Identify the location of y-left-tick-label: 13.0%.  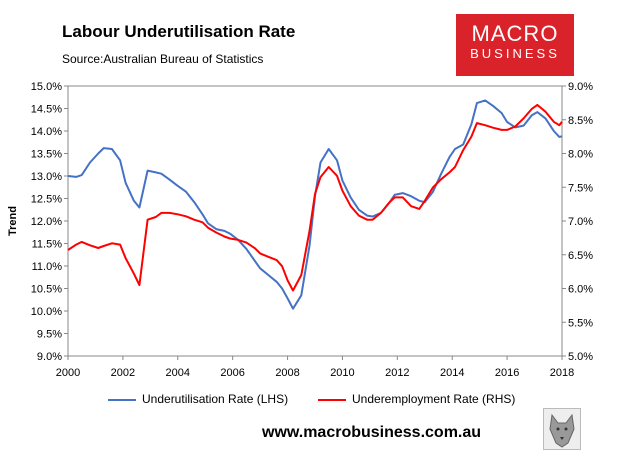
(46, 177).